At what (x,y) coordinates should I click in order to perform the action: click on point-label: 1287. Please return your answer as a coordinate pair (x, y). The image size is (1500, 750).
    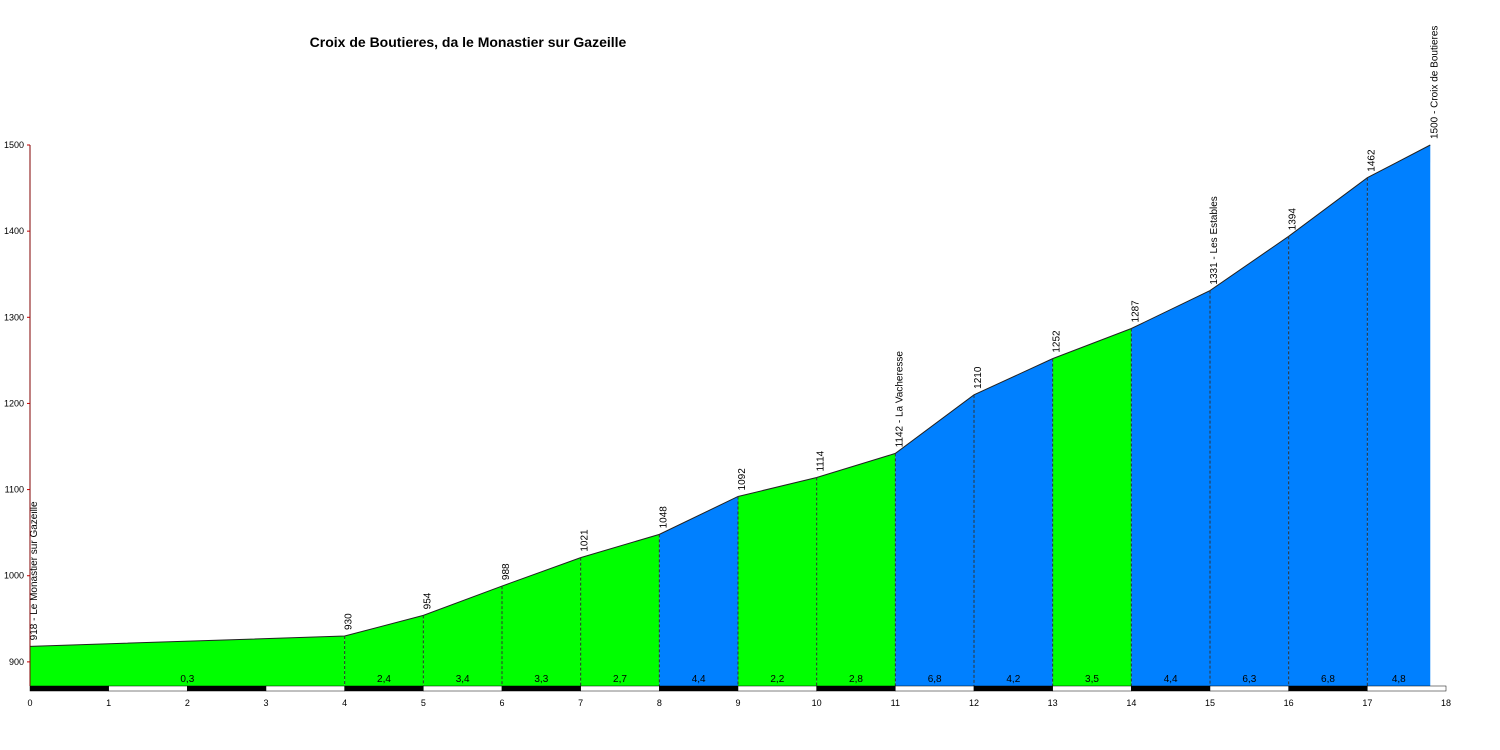
    Looking at the image, I should click on (1135, 311).